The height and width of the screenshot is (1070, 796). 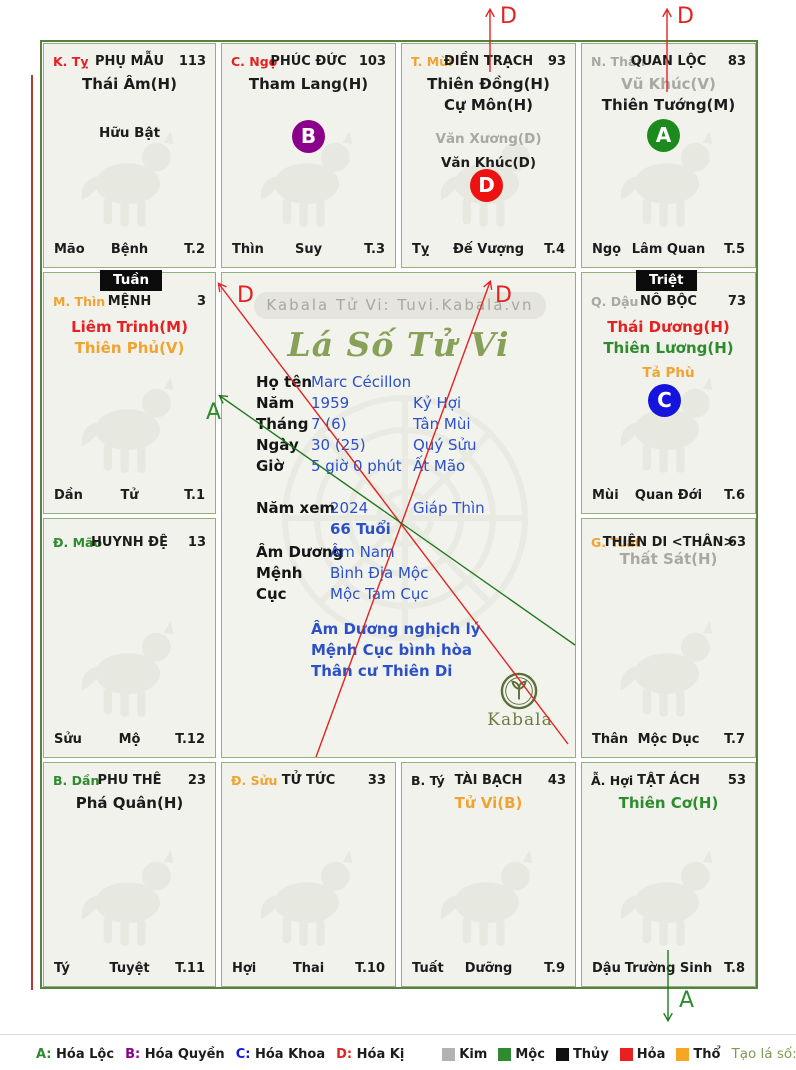 I want to click on branch-label: Thìn, so click(x=248, y=249).